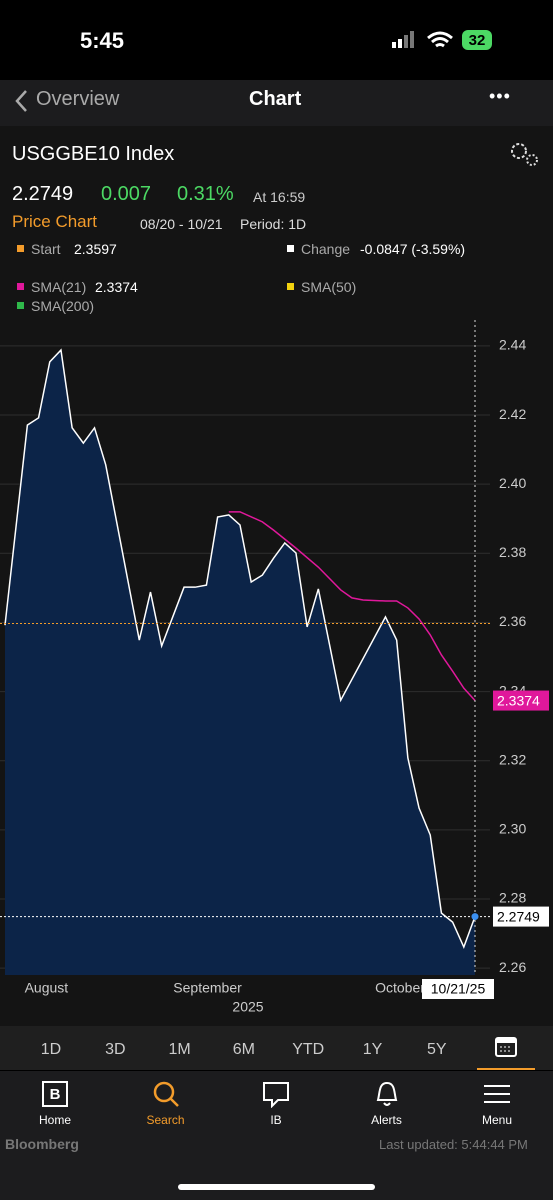  Describe the element at coordinates (475, 917) in the screenshot. I see `last-point` at that location.